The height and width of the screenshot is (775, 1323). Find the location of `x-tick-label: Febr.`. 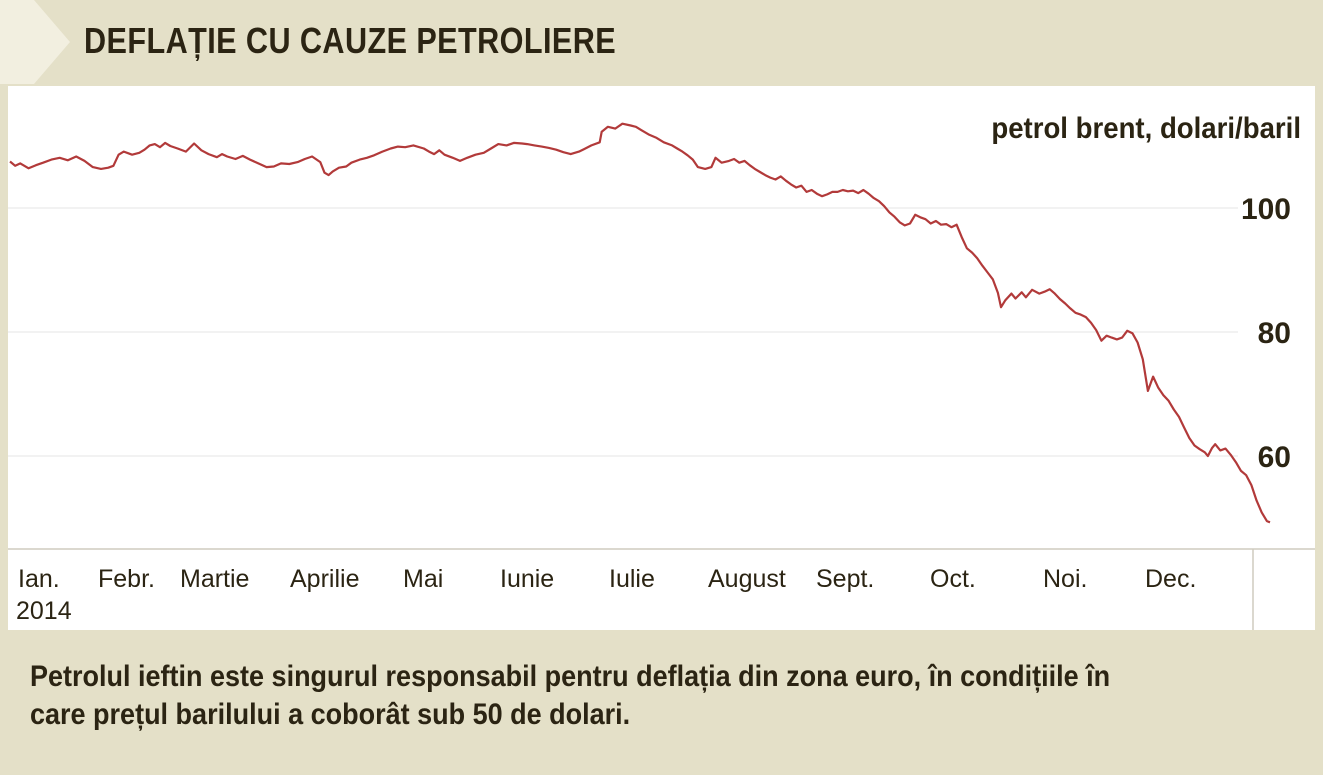

x-tick-label: Febr. is located at coordinates (126, 579).